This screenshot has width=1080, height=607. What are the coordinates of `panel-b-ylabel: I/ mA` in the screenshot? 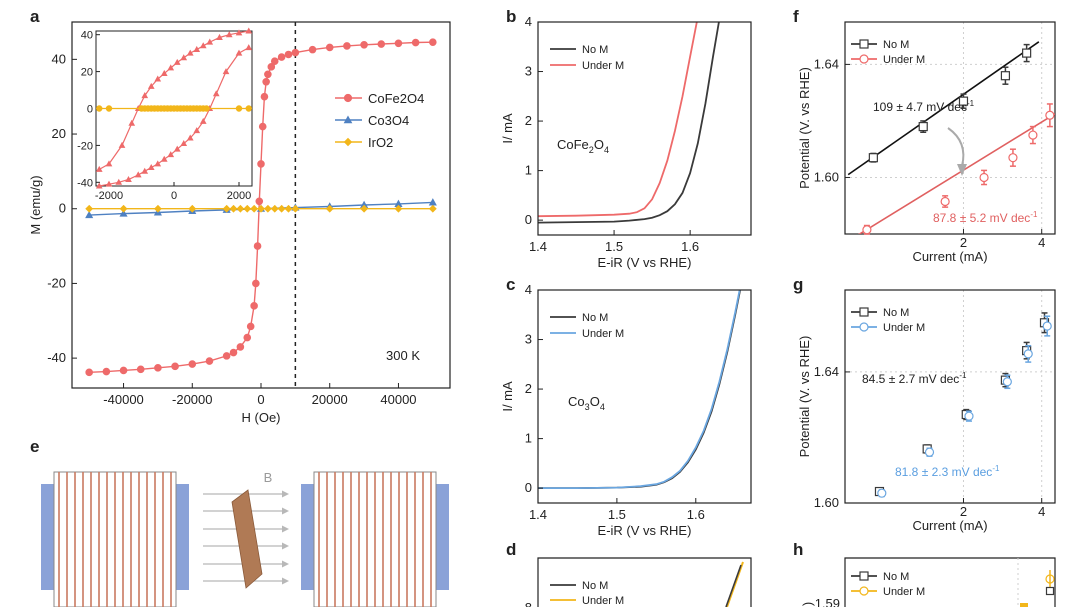 It's located at (507, 128).